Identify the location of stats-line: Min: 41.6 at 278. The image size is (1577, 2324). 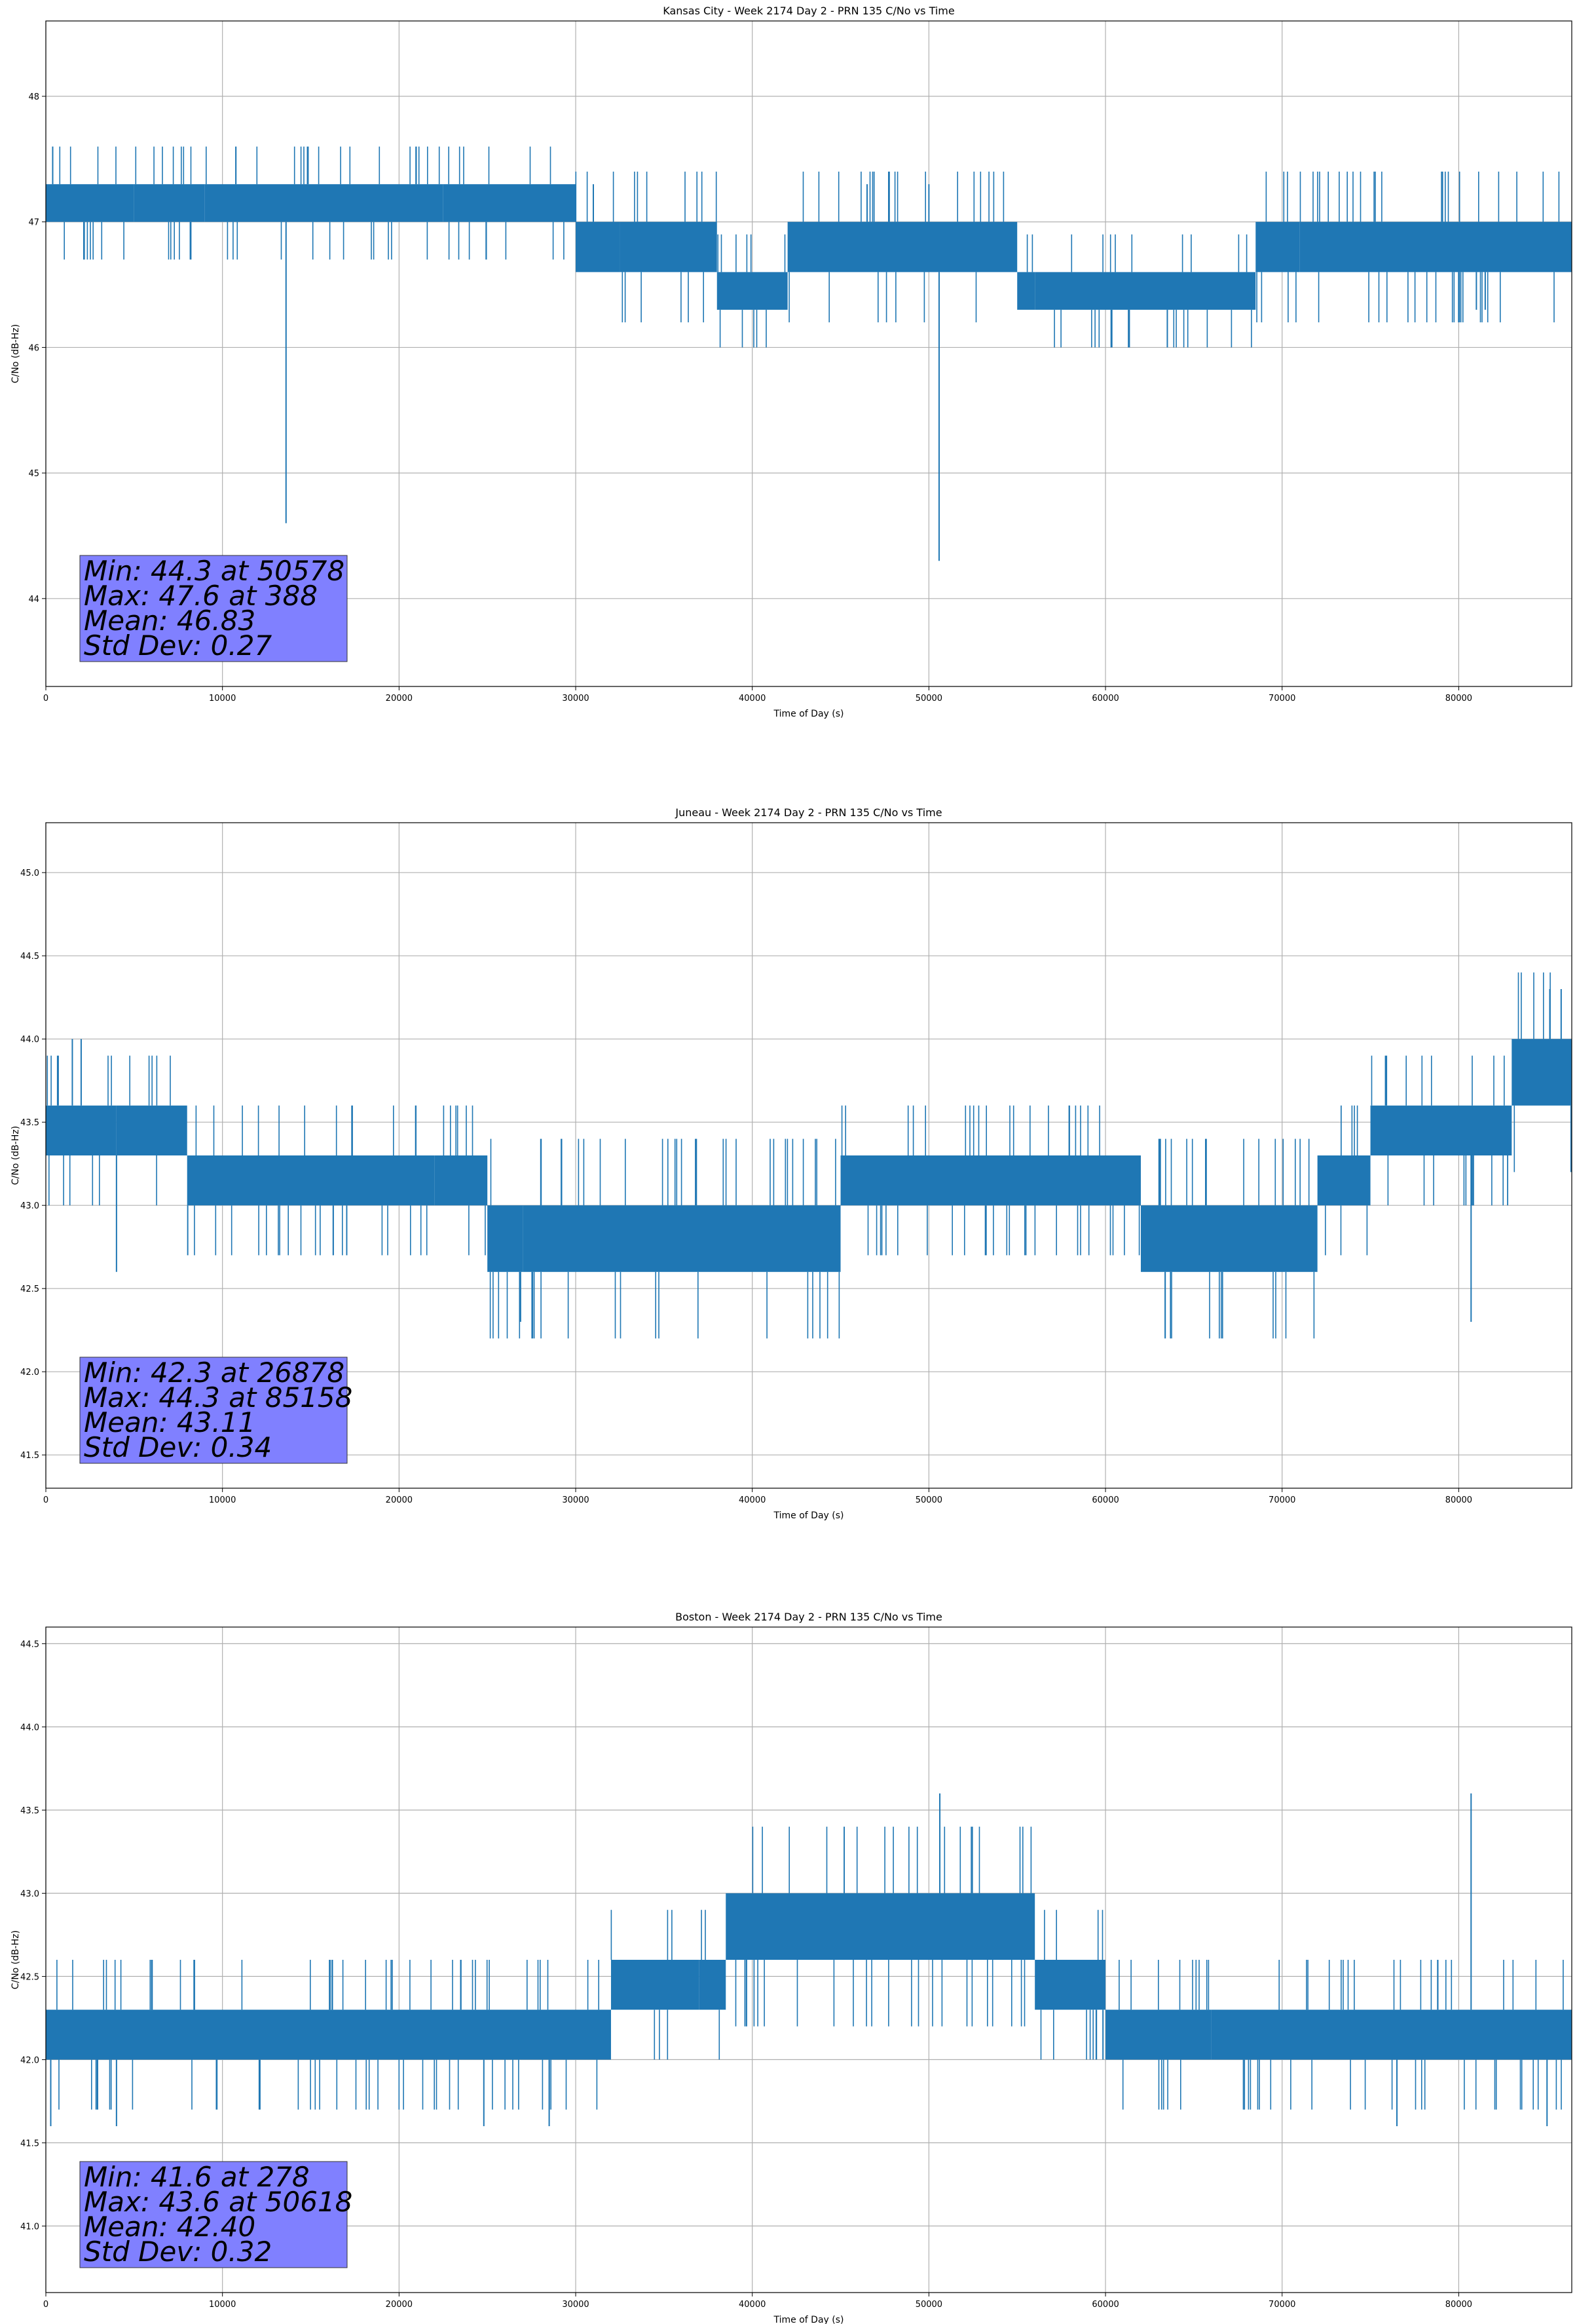
(197, 2177).